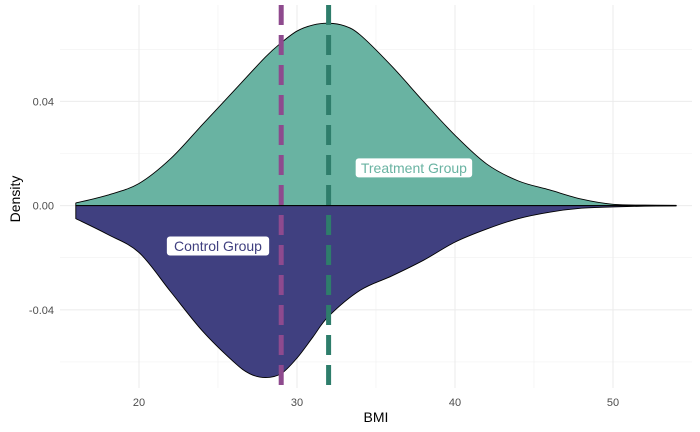  I want to click on y-tick-label: 0.04, so click(43, 102).